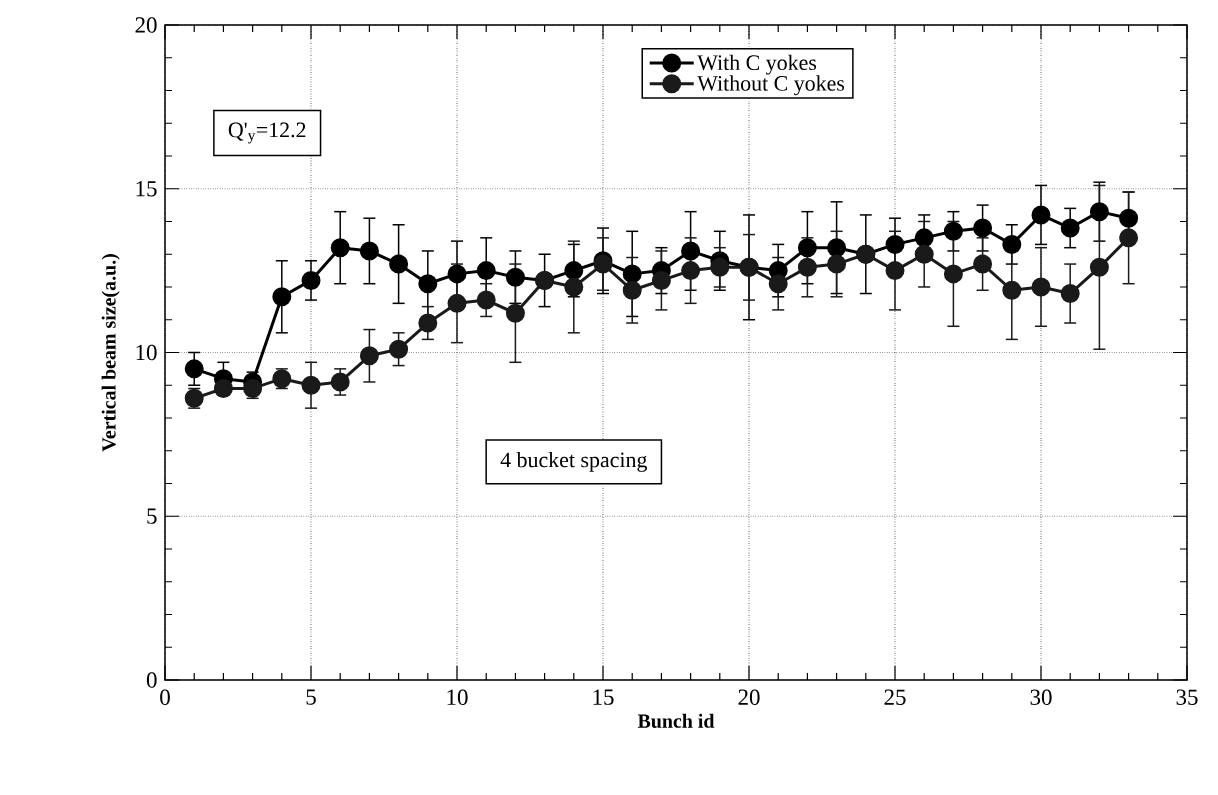 This screenshot has width=1218, height=795. What do you see at coordinates (146, 352) in the screenshot?
I see `y-tick-label: 10` at bounding box center [146, 352].